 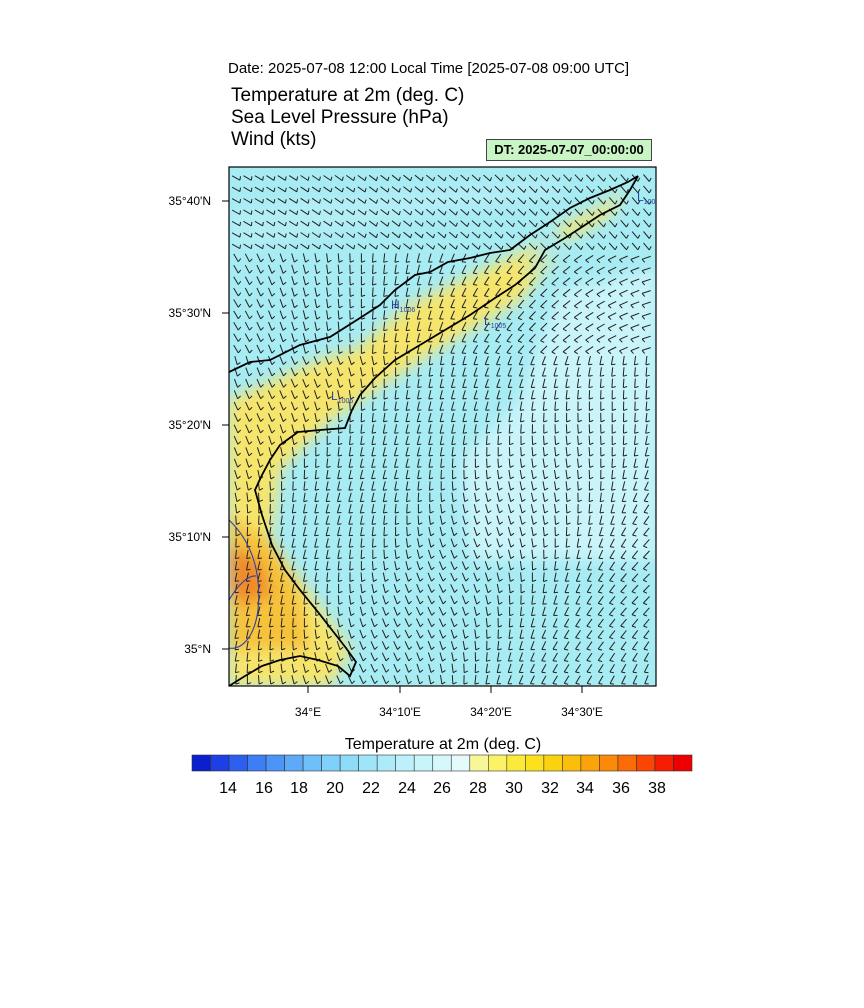 I want to click on colorbar-tick-label: 26, so click(x=442, y=788).